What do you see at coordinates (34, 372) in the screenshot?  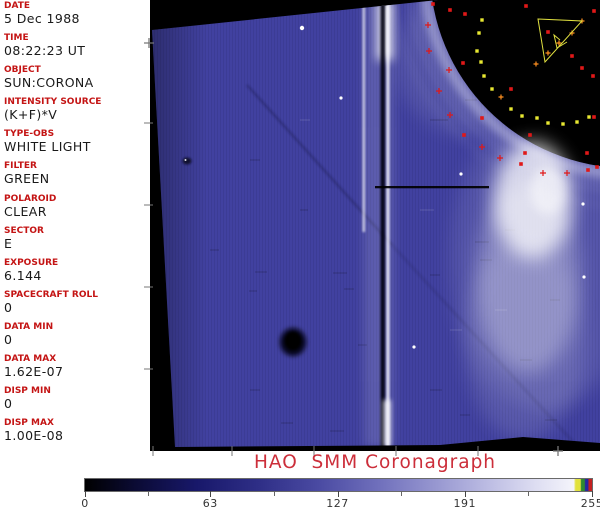 I see `metadata-value: 1.62E-07` at bounding box center [34, 372].